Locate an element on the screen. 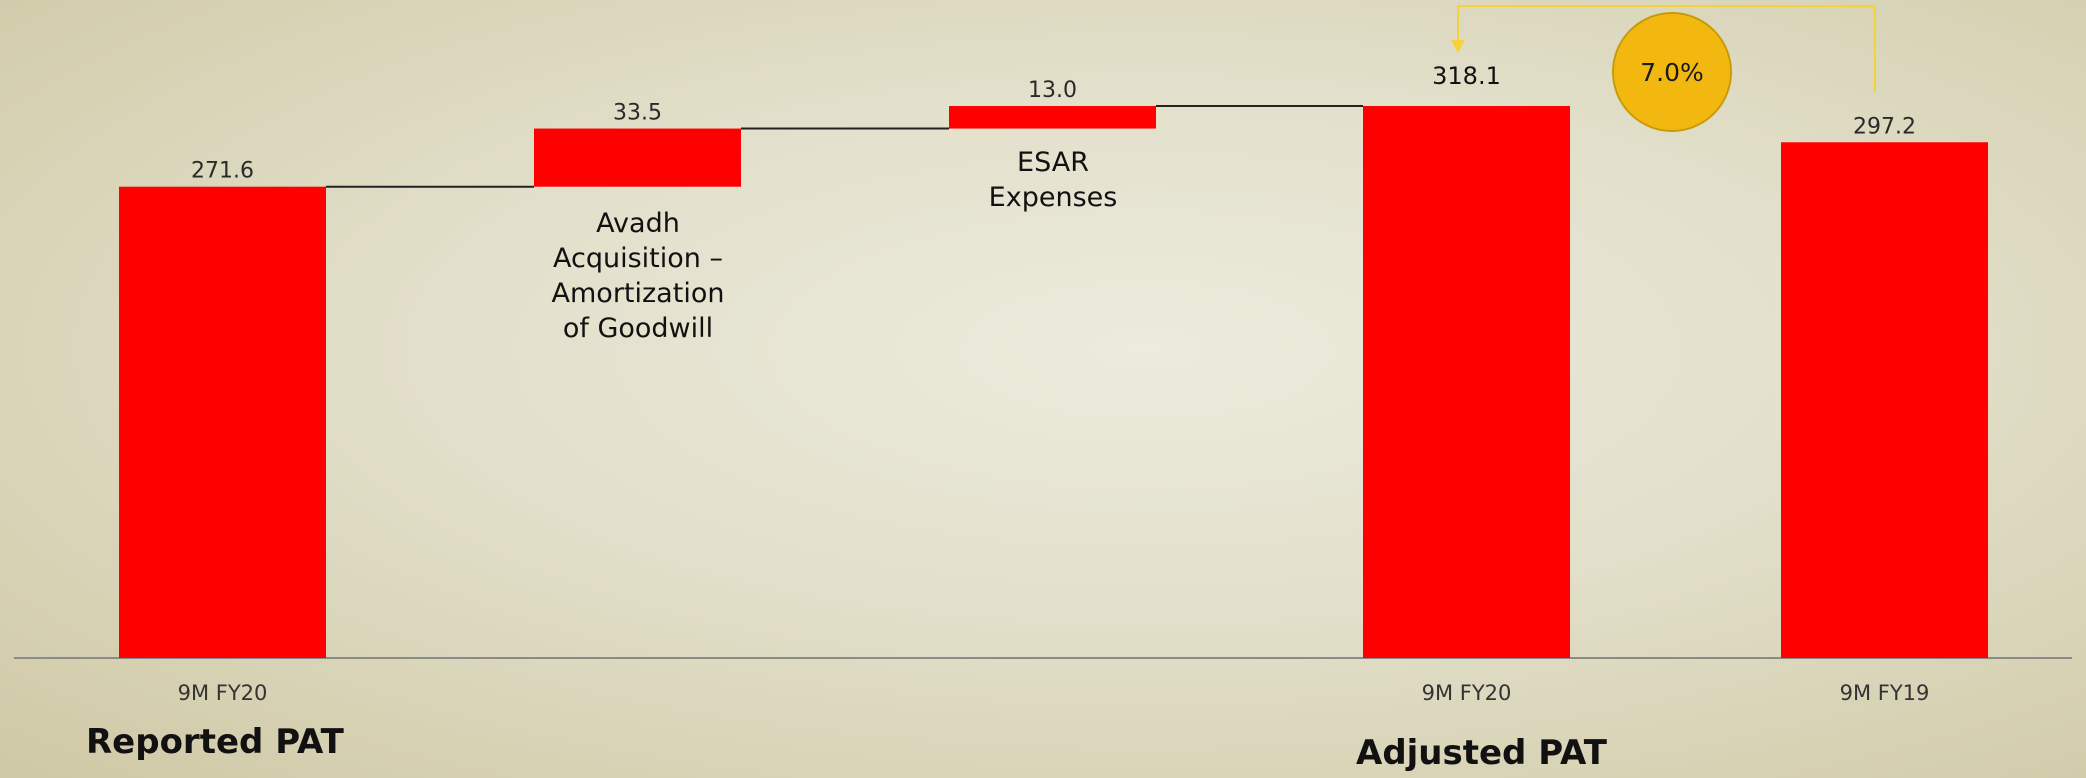 The image size is (2086, 778). bar-value-label: 271.6 is located at coordinates (222, 171).